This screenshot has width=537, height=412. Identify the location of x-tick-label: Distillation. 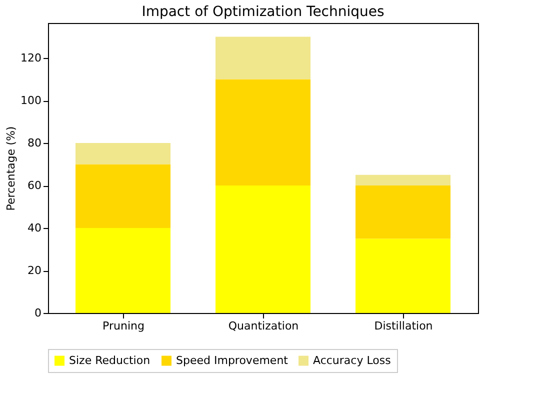
(403, 326).